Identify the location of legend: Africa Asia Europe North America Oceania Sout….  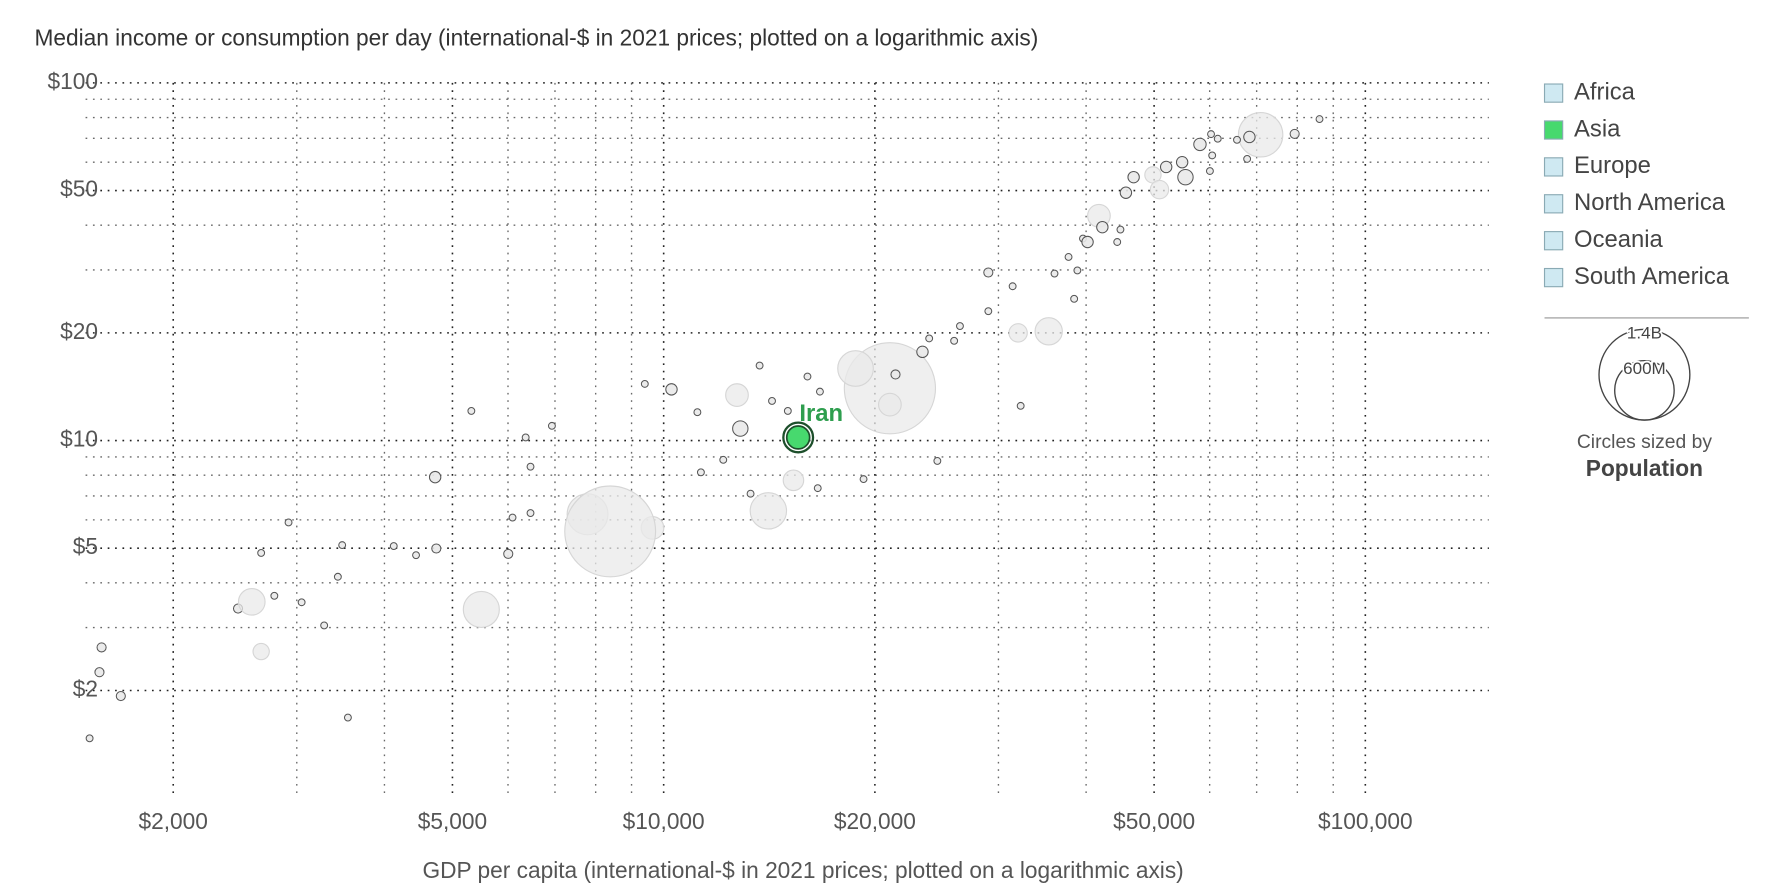
(1636, 279).